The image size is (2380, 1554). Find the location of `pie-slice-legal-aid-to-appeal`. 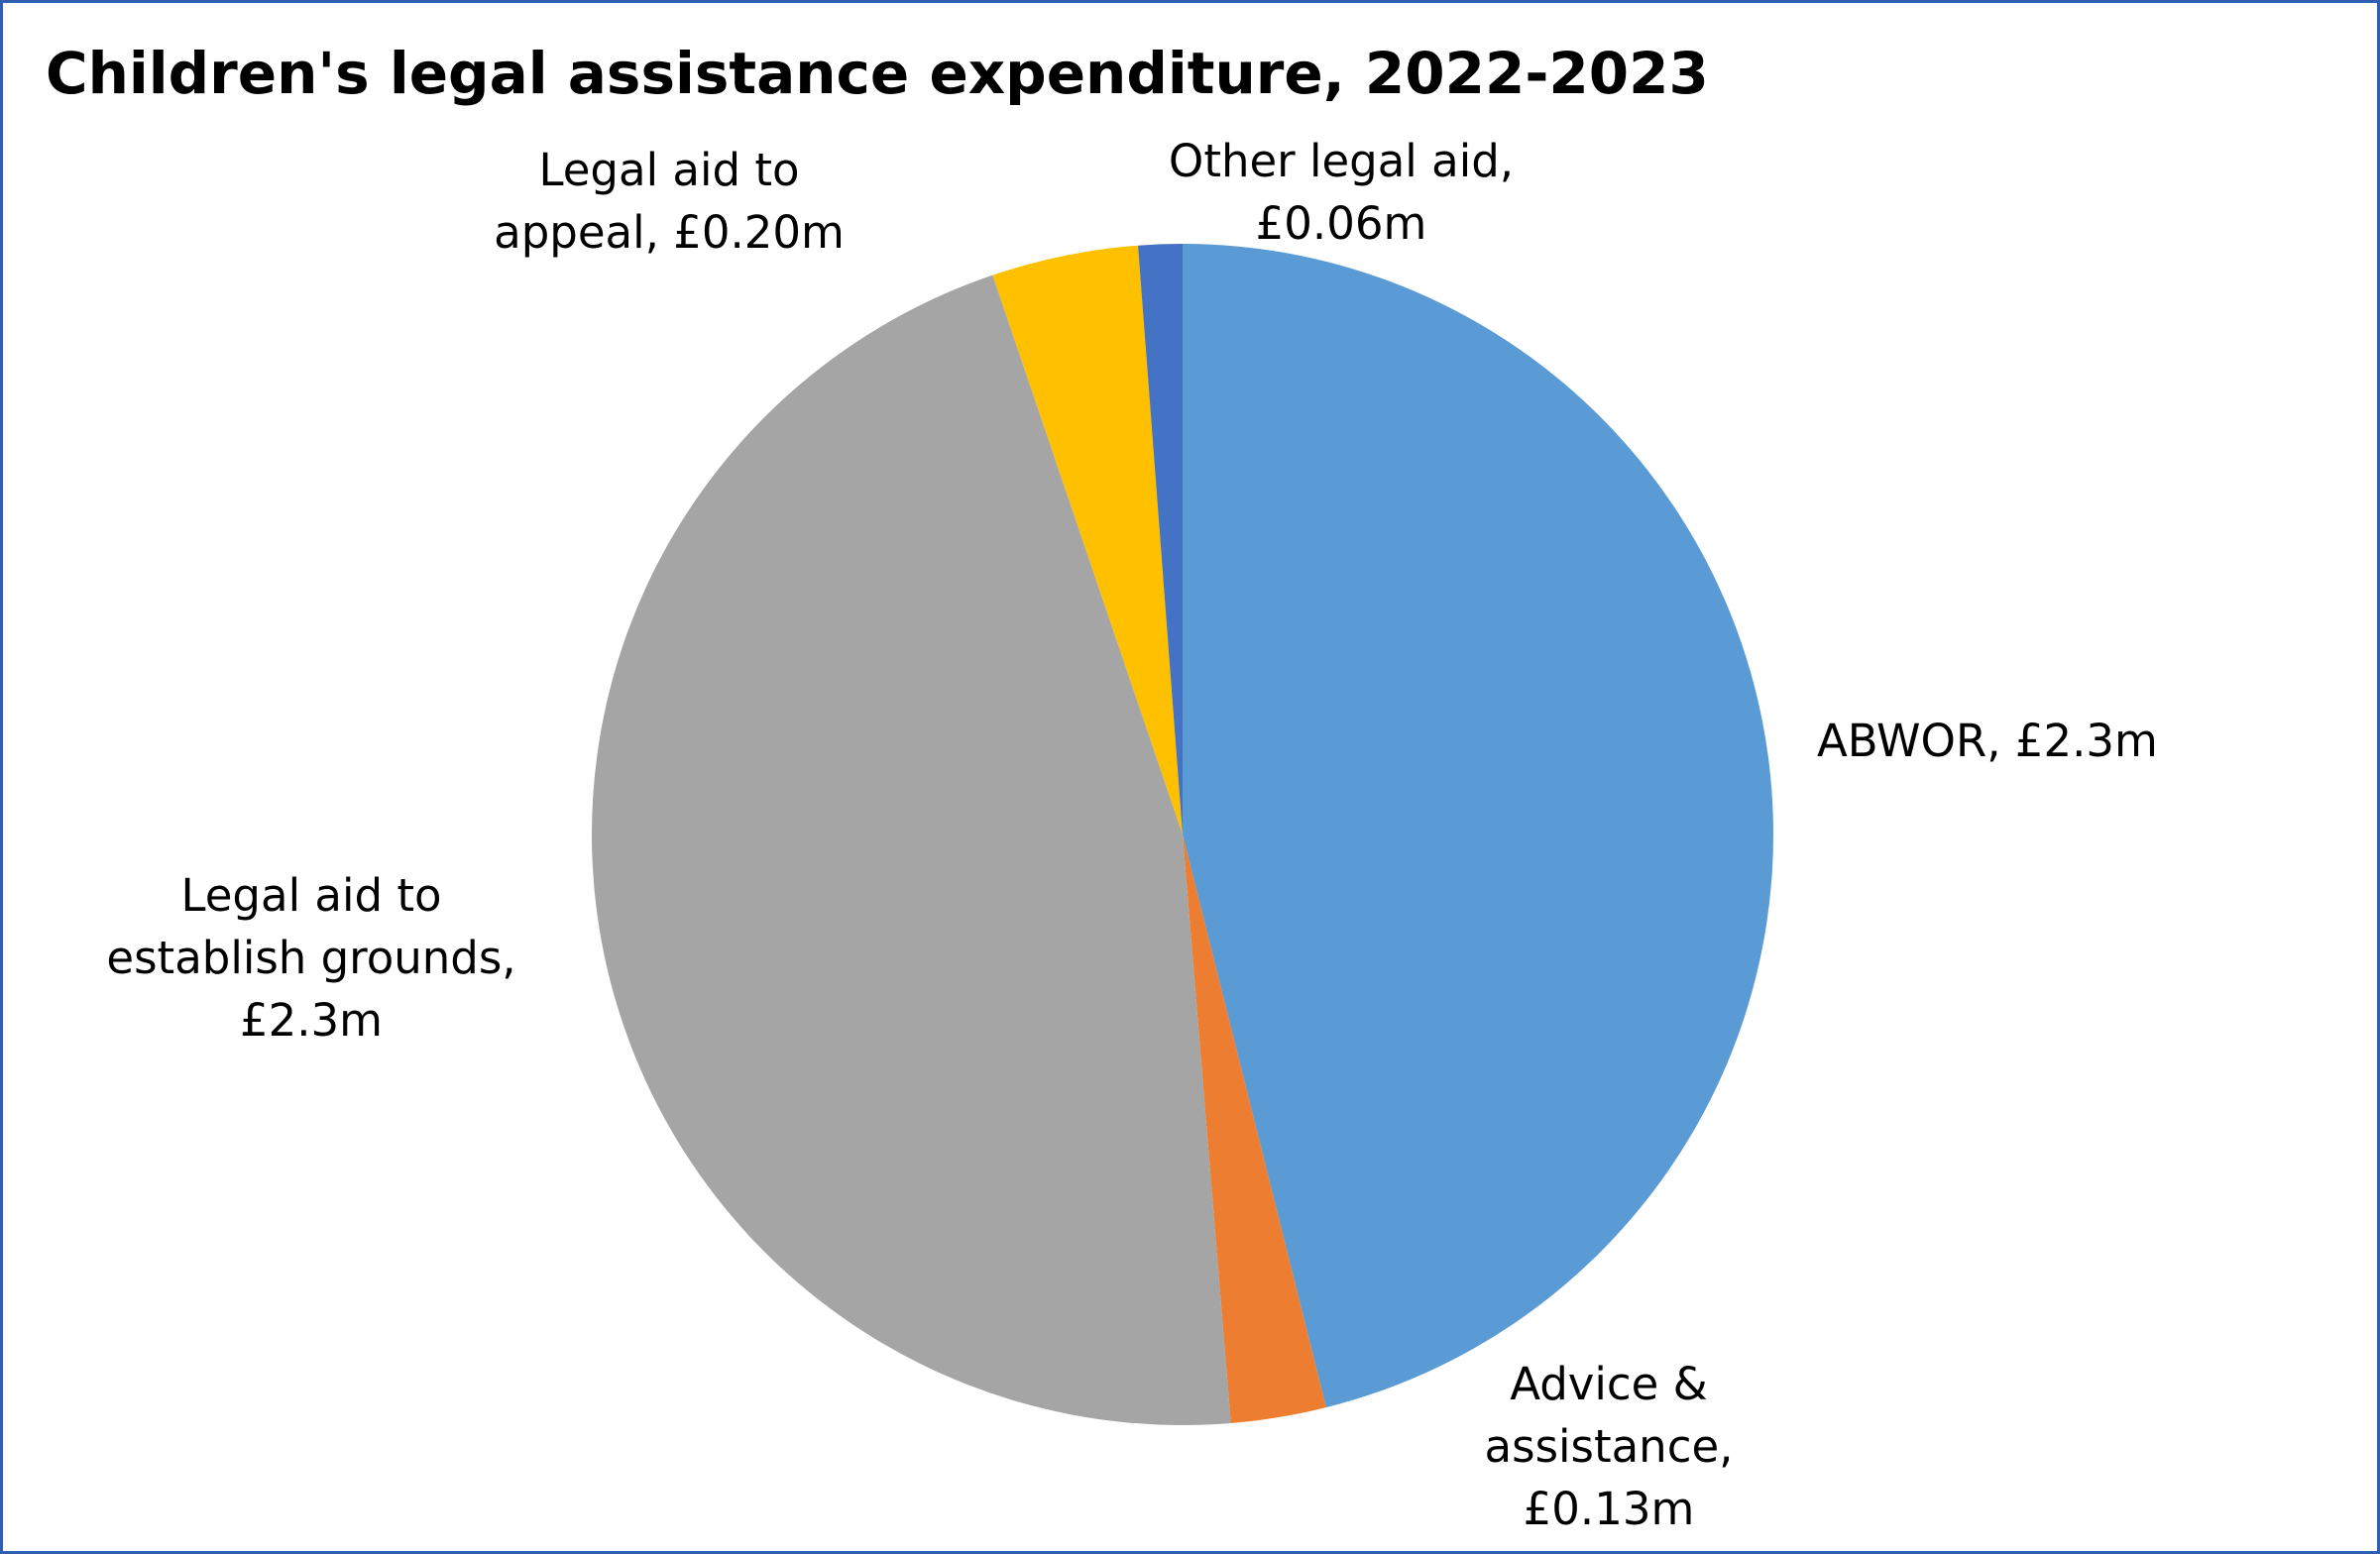

pie-slice-legal-aid-to-appeal is located at coordinates (1087, 540).